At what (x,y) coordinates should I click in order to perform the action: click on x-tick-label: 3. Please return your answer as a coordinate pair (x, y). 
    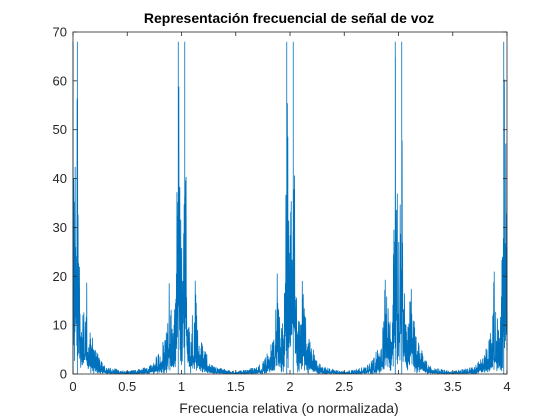
    Looking at the image, I should click on (398, 386).